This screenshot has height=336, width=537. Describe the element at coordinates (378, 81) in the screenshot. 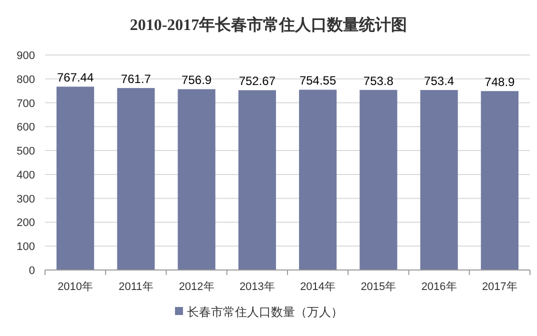

I see `data-label: 753.8` at that location.